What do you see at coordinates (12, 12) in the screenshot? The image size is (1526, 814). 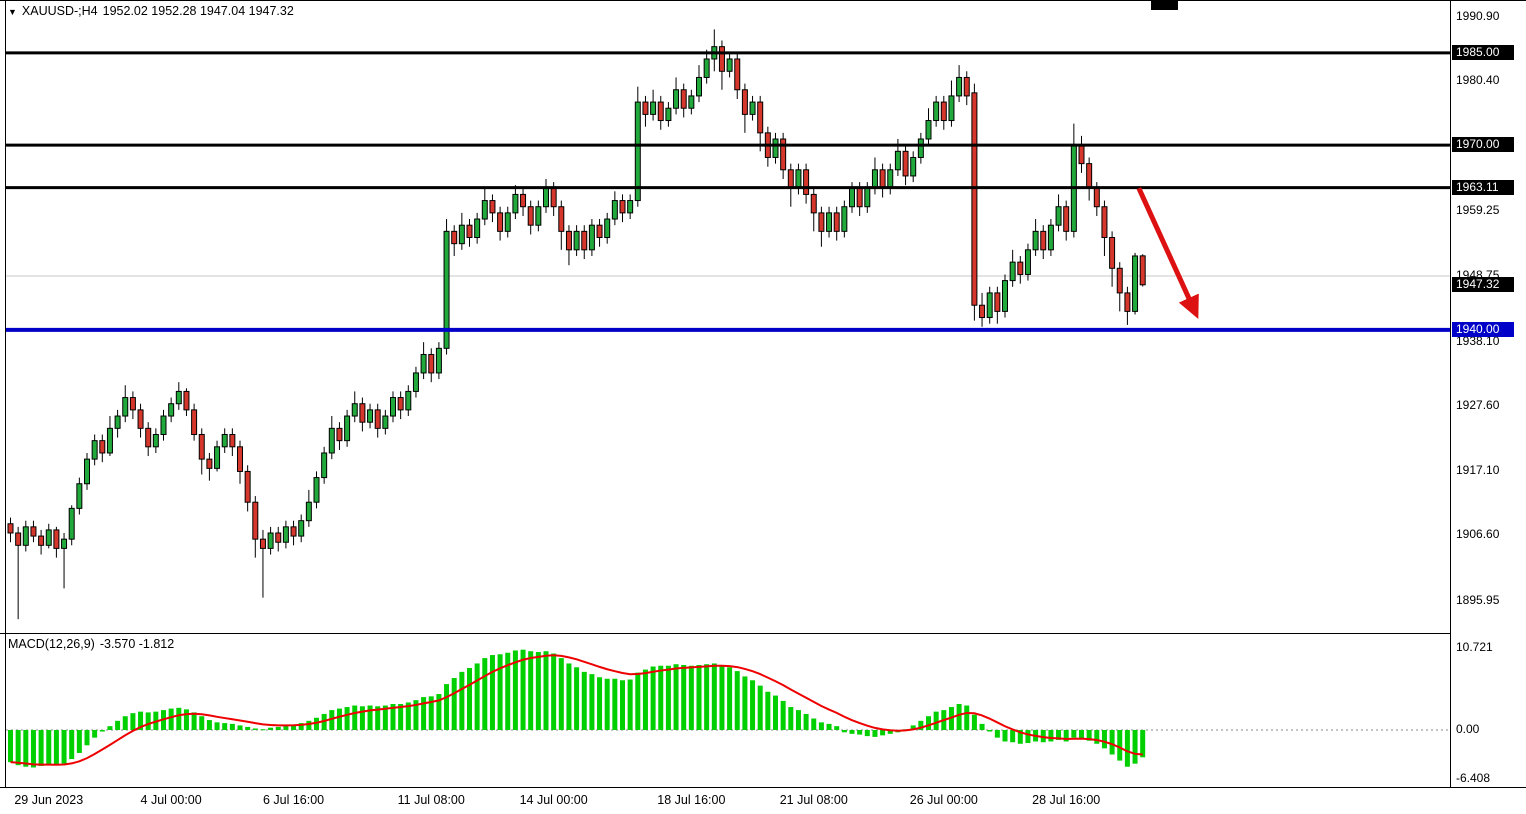 I see `collapse-panel-icon: ▼` at bounding box center [12, 12].